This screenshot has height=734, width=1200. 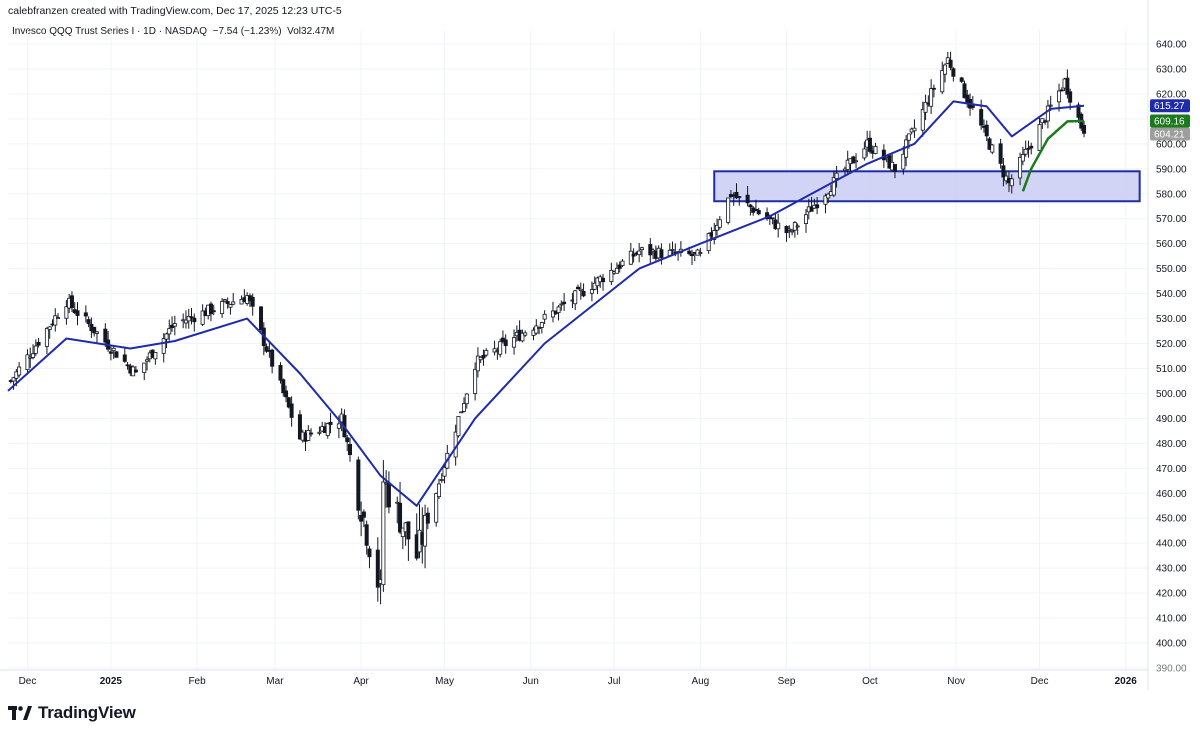 I want to click on price-tags: 615.27 609.16 604.21, so click(x=1170, y=120).